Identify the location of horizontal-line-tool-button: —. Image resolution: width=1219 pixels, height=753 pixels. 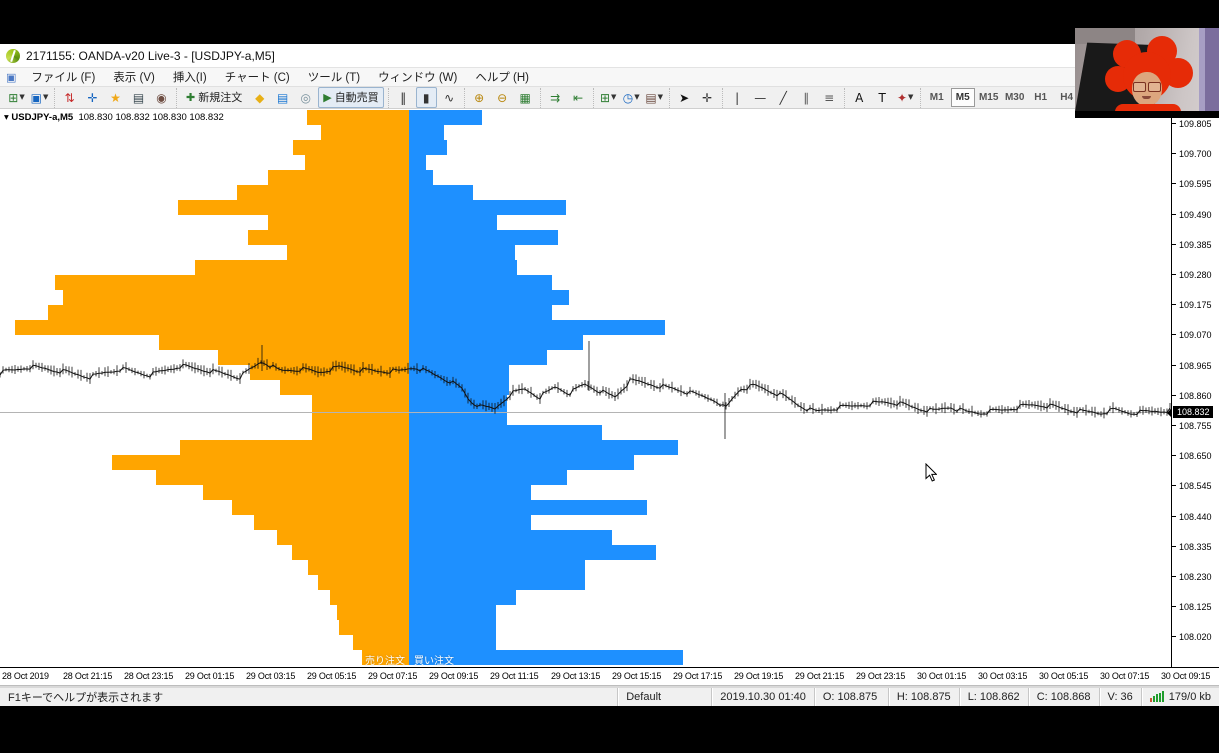
(760, 97).